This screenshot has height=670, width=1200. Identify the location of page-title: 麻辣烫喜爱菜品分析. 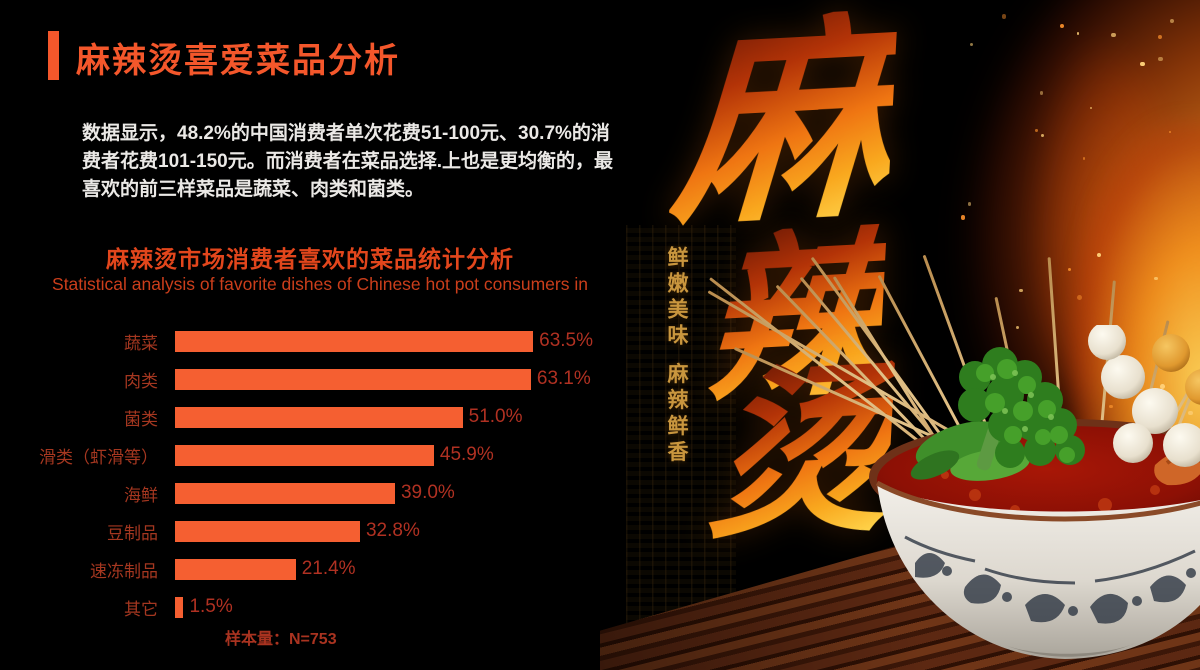
(238, 61).